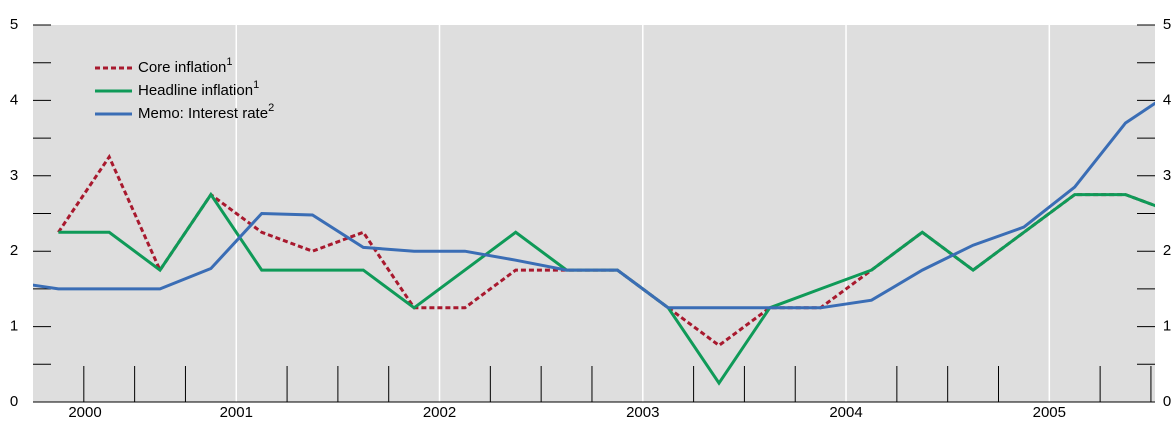  Describe the element at coordinates (203, 113) in the screenshot. I see `legend-name: Memo: Interest rate` at that location.